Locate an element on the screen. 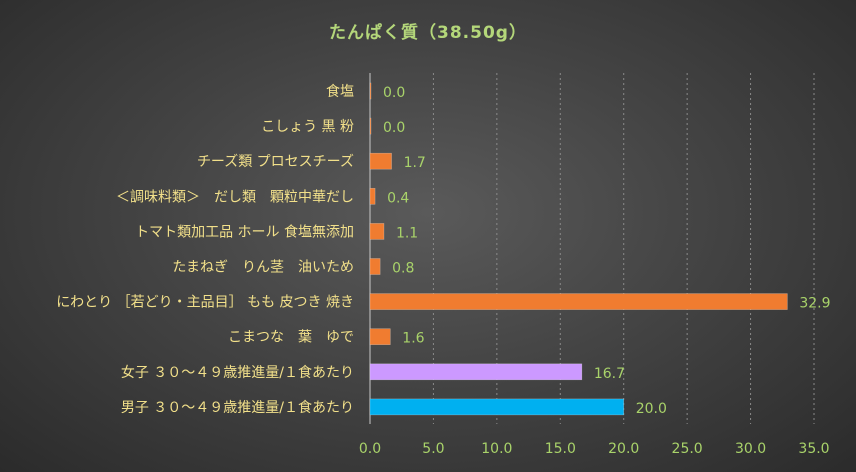 The image size is (856, 472). category-label: たまねぎ りん茎 油いため is located at coordinates (263, 268).